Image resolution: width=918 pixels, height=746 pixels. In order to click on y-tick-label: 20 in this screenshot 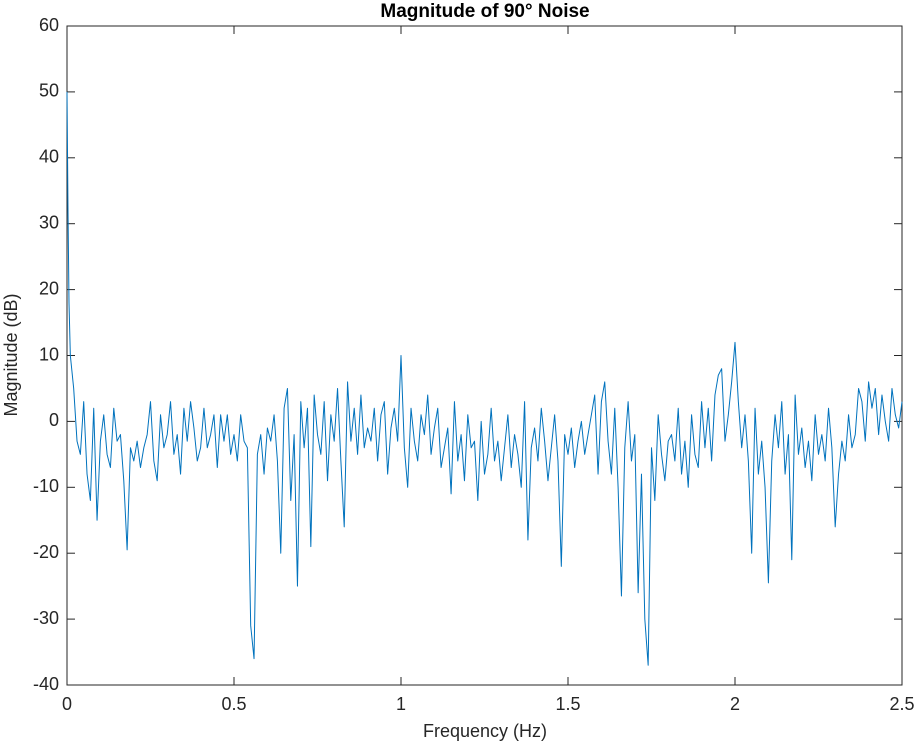, I will do `click(49, 288)`.